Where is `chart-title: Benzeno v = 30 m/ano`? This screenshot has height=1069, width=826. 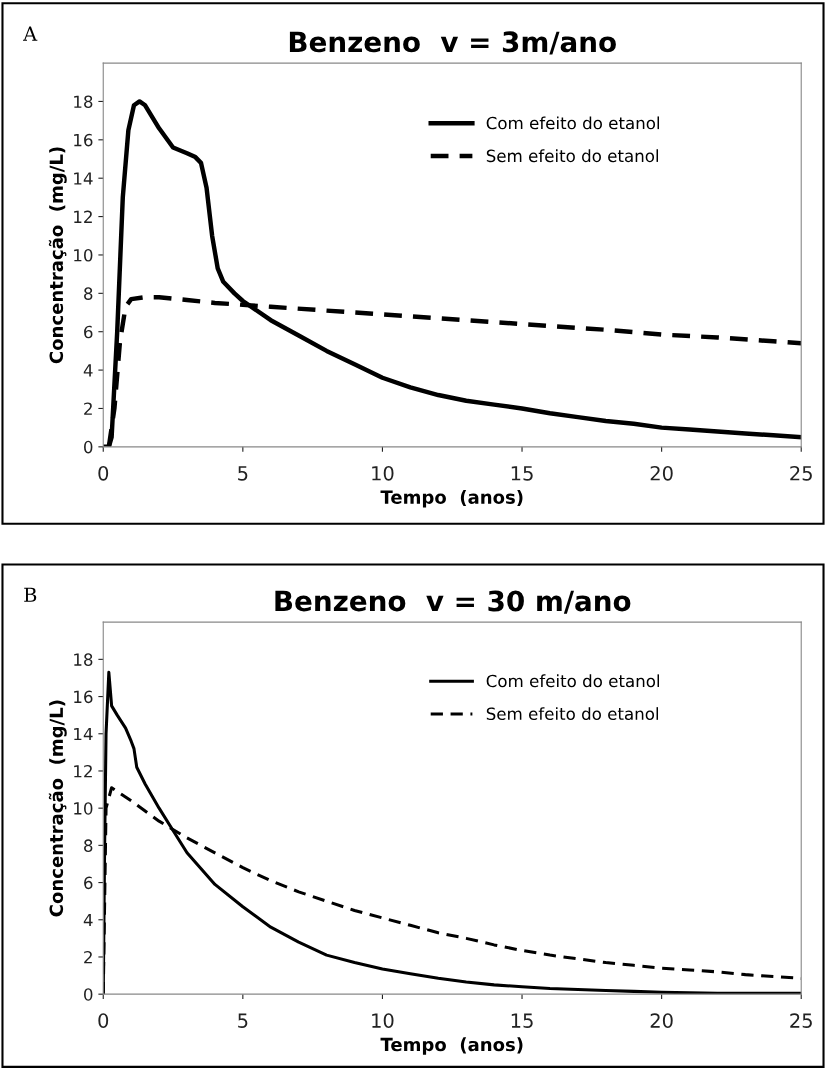
chart-title: Benzeno v = 30 m/ano is located at coordinates (453, 602).